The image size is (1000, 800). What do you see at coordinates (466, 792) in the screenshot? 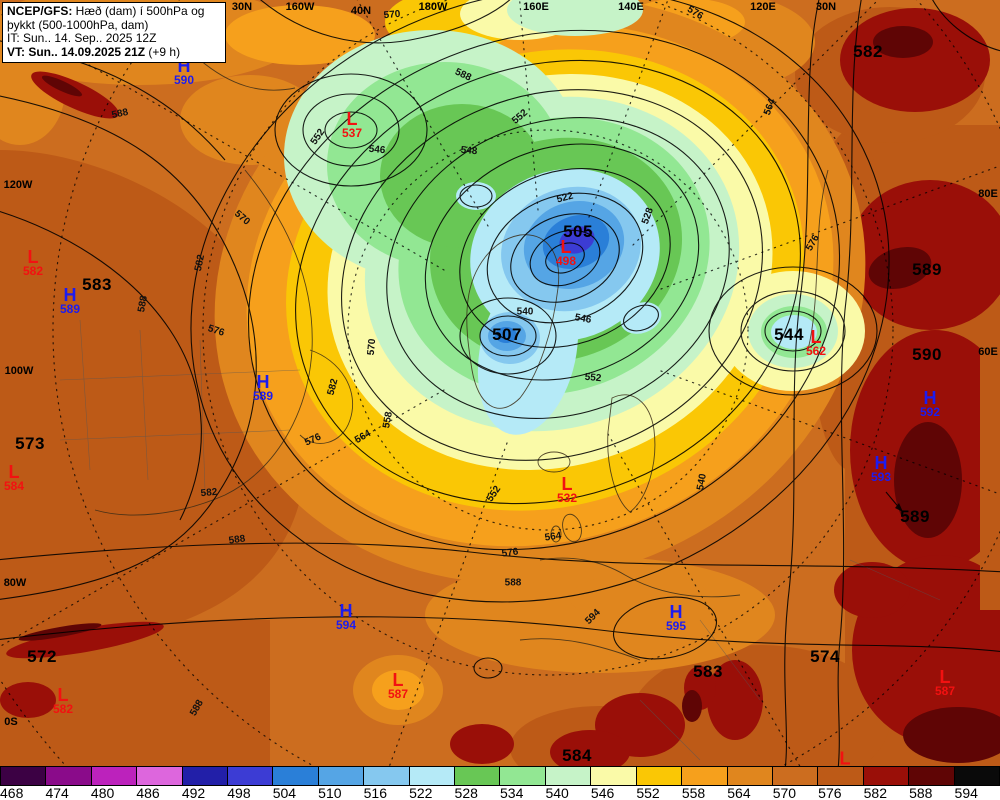
I see `colorbar-label-528: 528` at bounding box center [466, 792].